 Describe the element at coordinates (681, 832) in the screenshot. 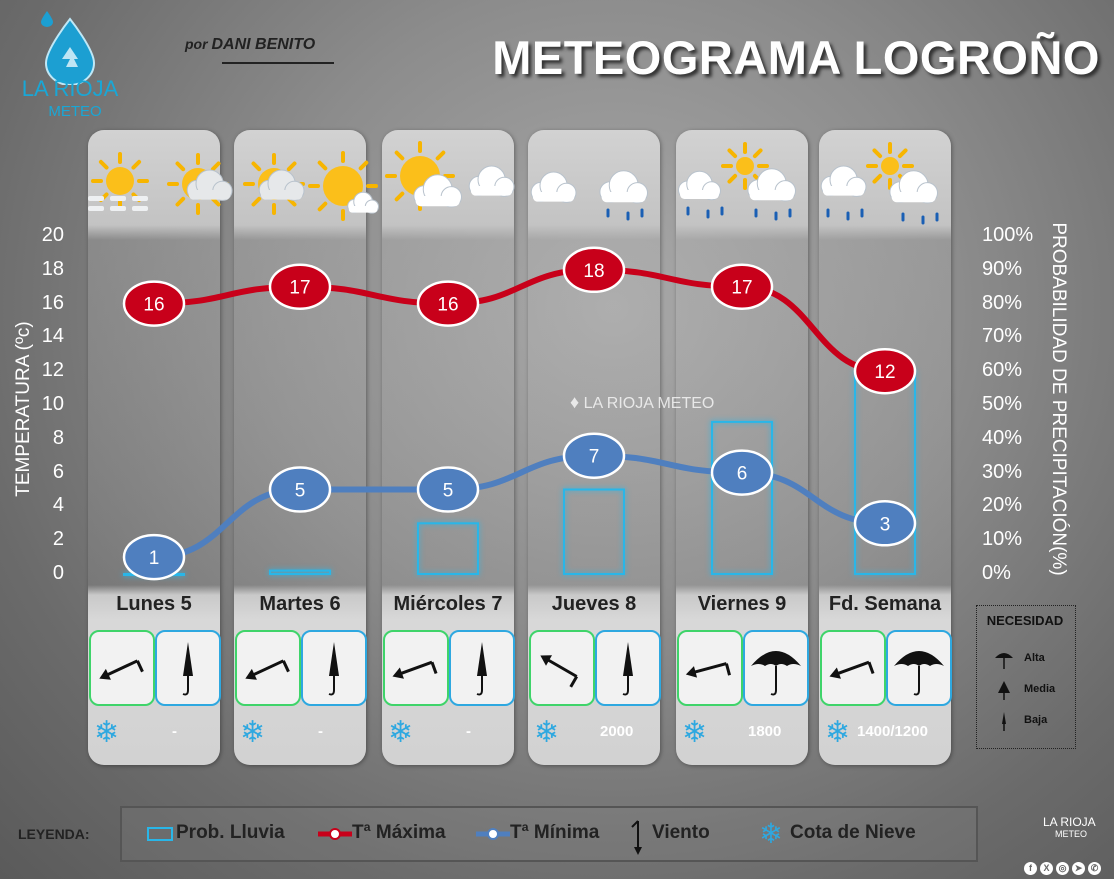

I see `legend-item-label: Viento` at that location.